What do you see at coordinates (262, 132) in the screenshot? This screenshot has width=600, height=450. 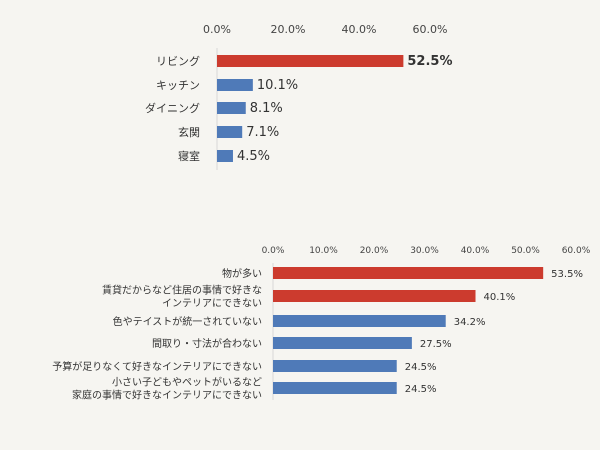 I see `data-label: 7.1%` at bounding box center [262, 132].